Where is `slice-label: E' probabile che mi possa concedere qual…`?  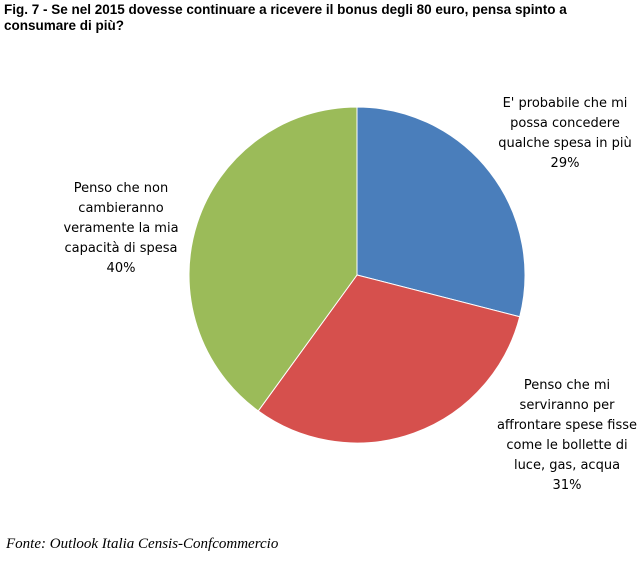 slice-label: E' probabile che mi possa concedere qual… is located at coordinates (565, 134).